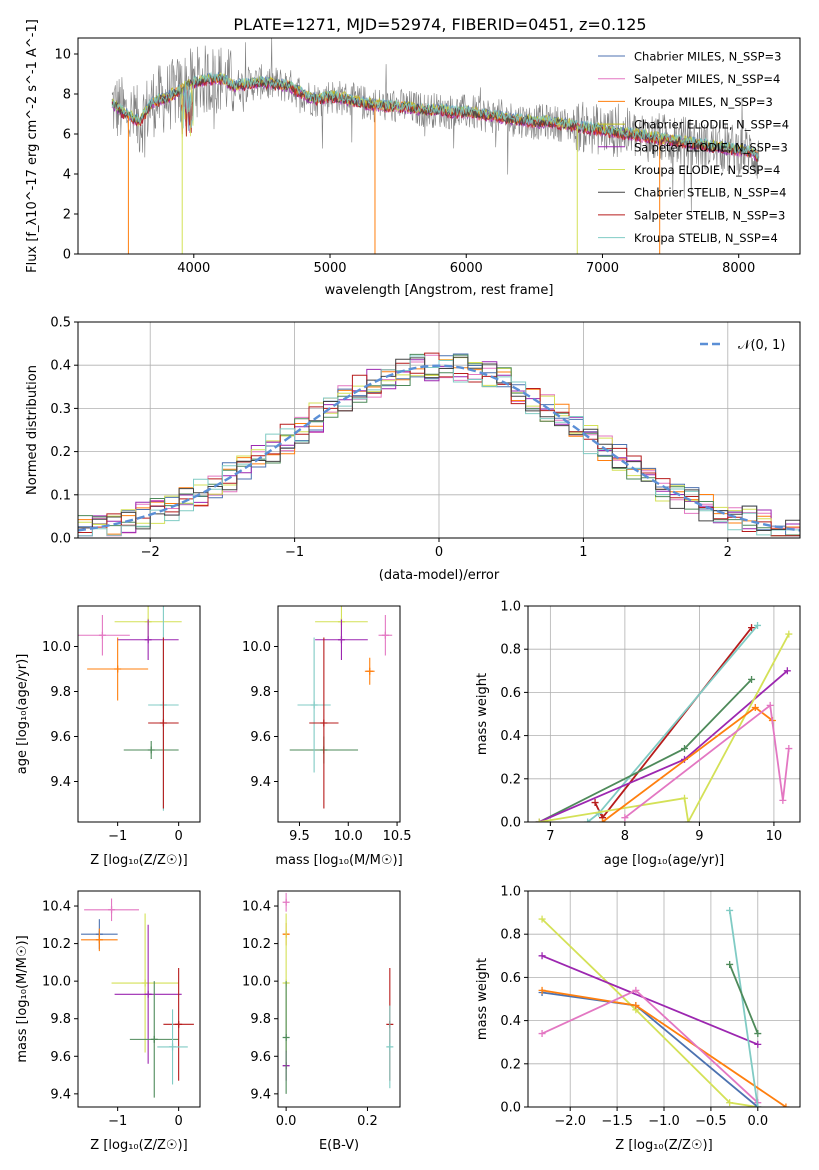 The width and height of the screenshot is (819, 1170). I want to click on plot-area, so click(341, 707).